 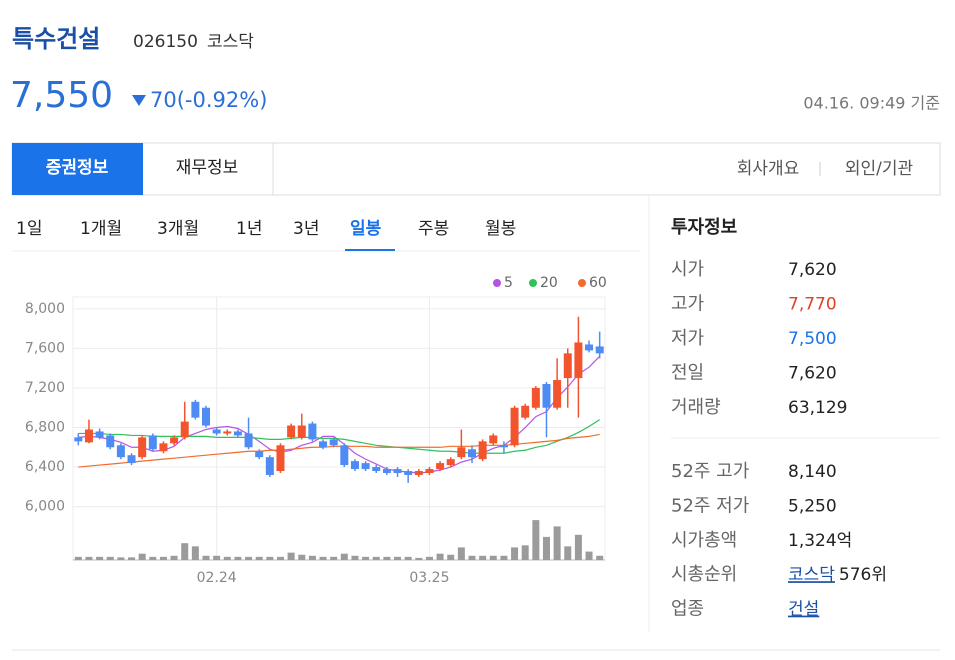 I want to click on info-label: 시가총액, so click(x=704, y=540).